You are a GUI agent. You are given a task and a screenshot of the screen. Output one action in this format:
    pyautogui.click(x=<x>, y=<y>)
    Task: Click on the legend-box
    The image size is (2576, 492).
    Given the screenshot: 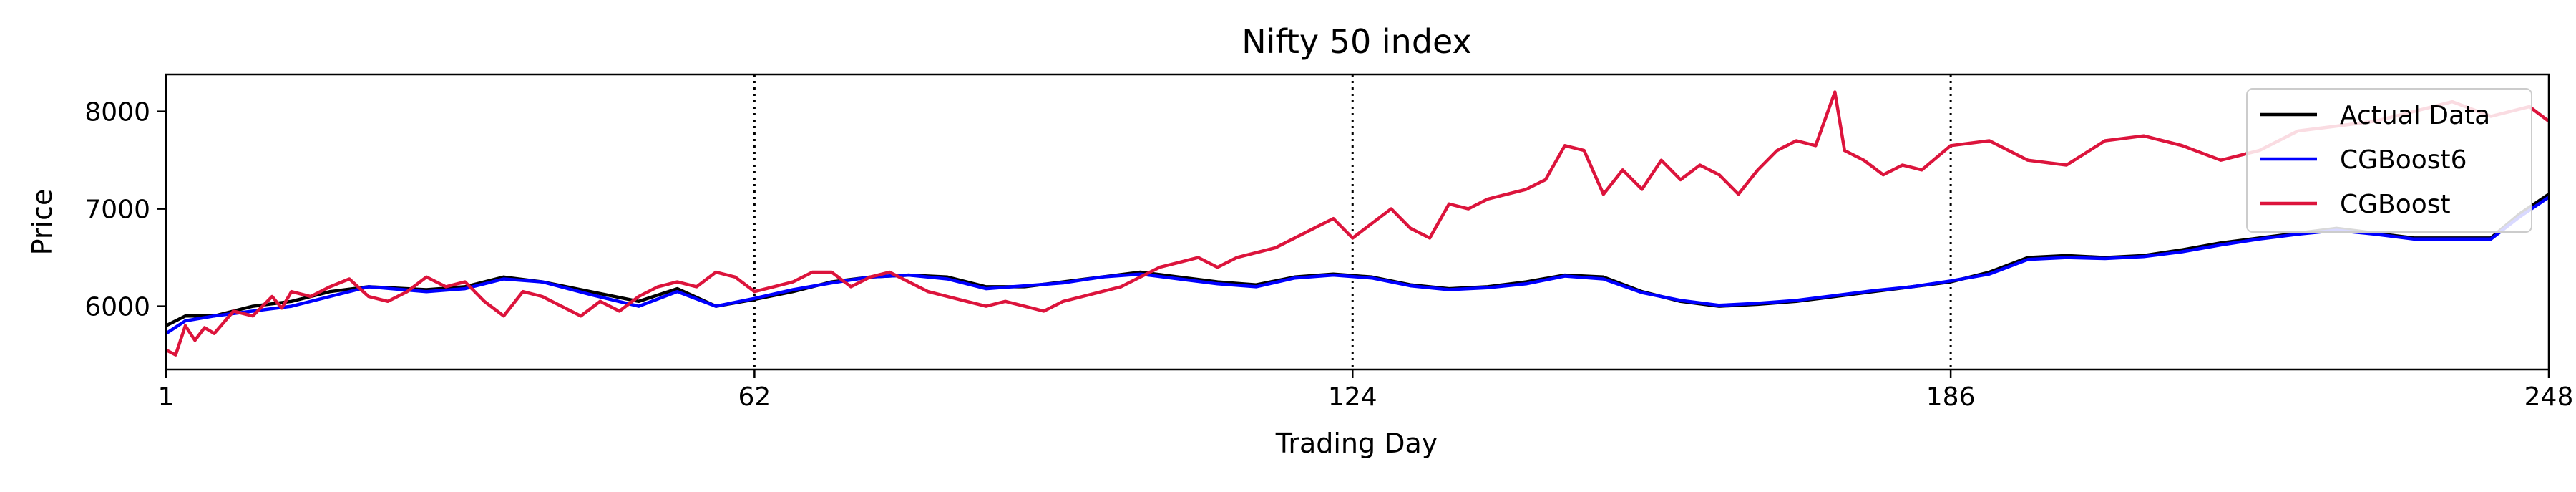 What is the action you would take?
    pyautogui.click(x=2389, y=160)
    